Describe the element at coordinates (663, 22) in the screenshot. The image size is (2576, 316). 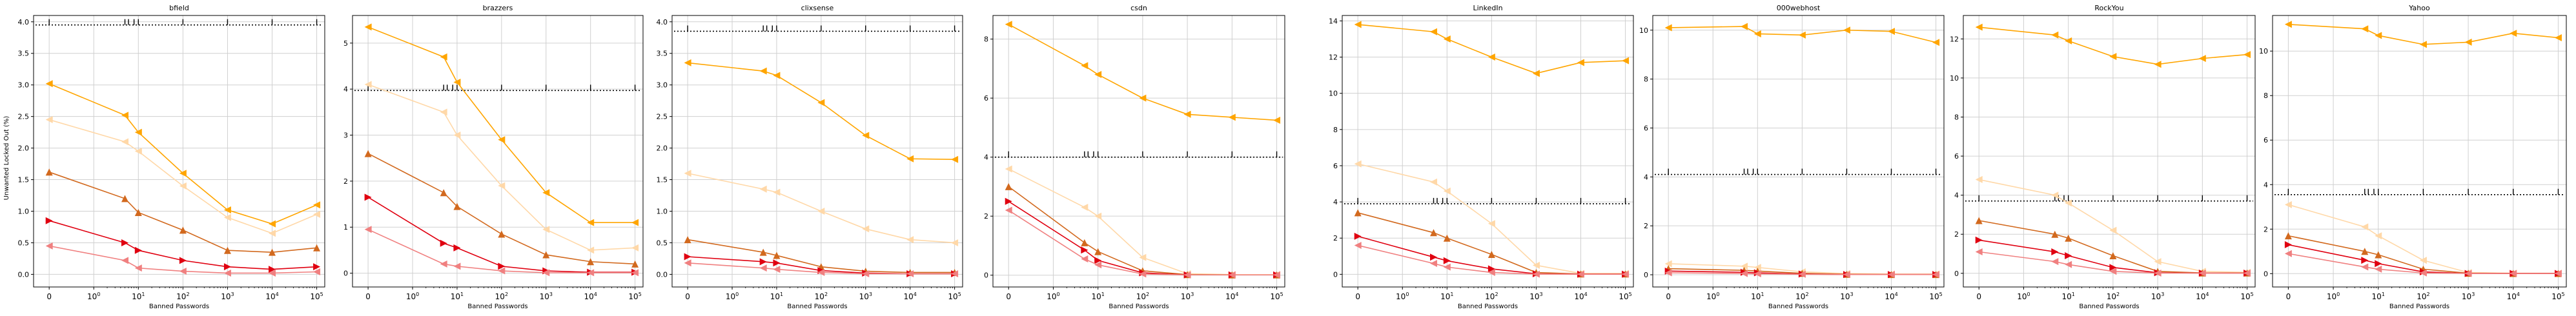
I see `y-tick-label: 4.0` at that location.